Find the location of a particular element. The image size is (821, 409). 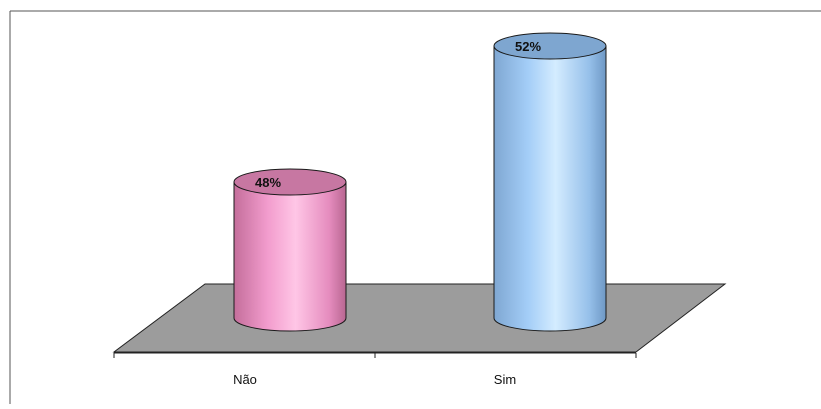

category-label: Não is located at coordinates (245, 379).